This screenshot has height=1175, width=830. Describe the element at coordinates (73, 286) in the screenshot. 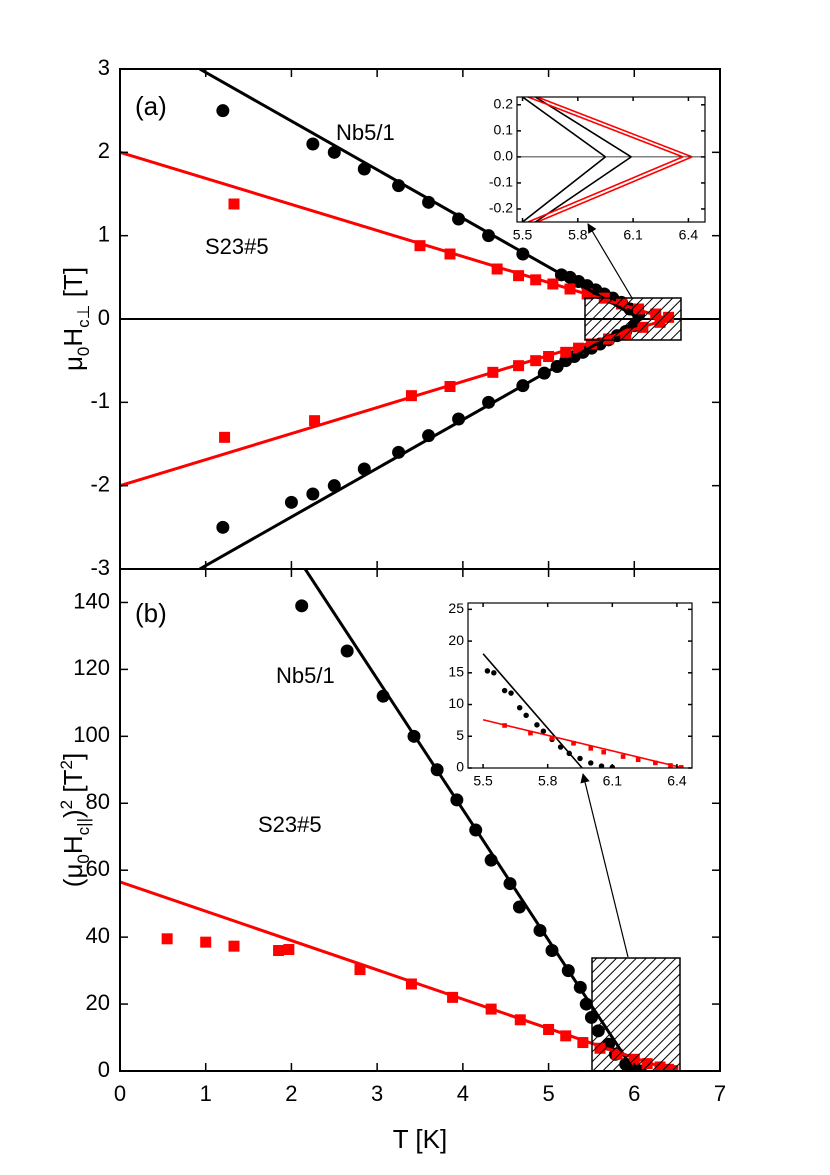

I see `y-axis-title-part: [T]` at that location.